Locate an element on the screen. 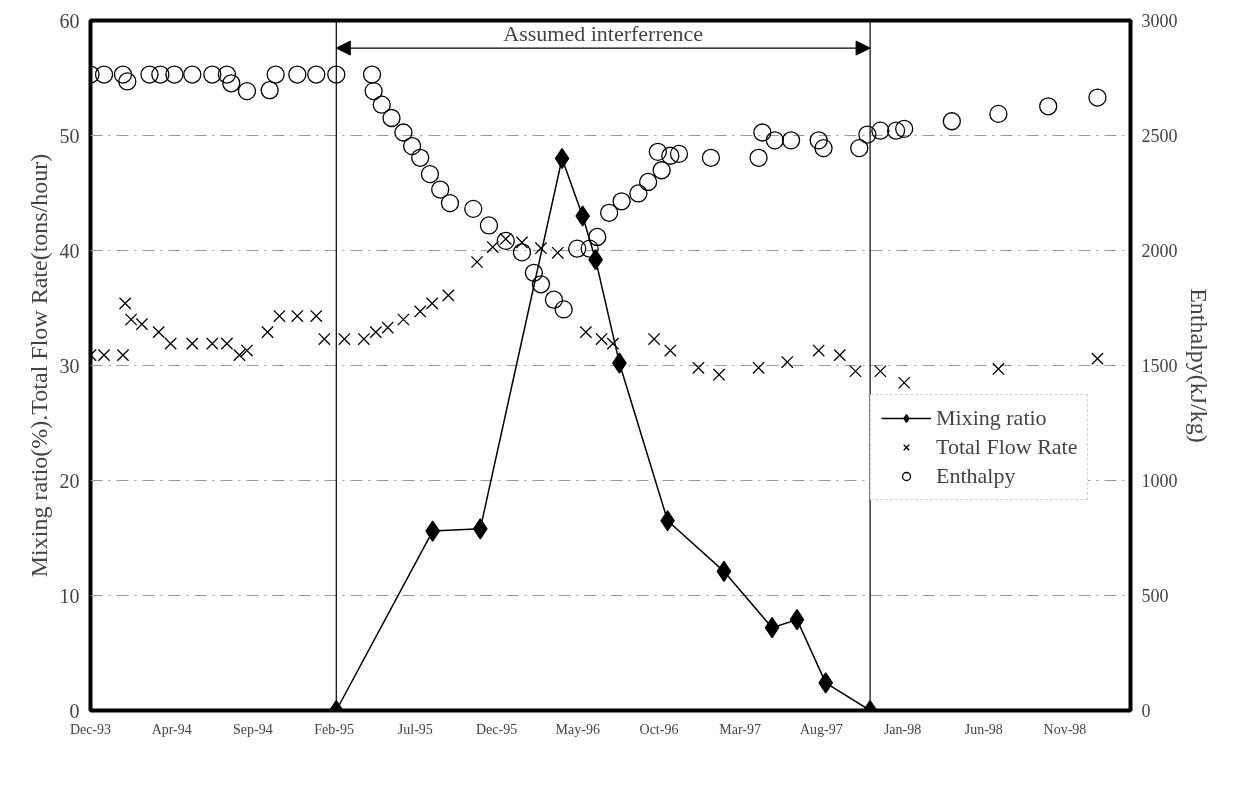 Image resolution: width=1256 pixels, height=785 pixels. y2-tick-label: 1500 is located at coordinates (1159, 366).